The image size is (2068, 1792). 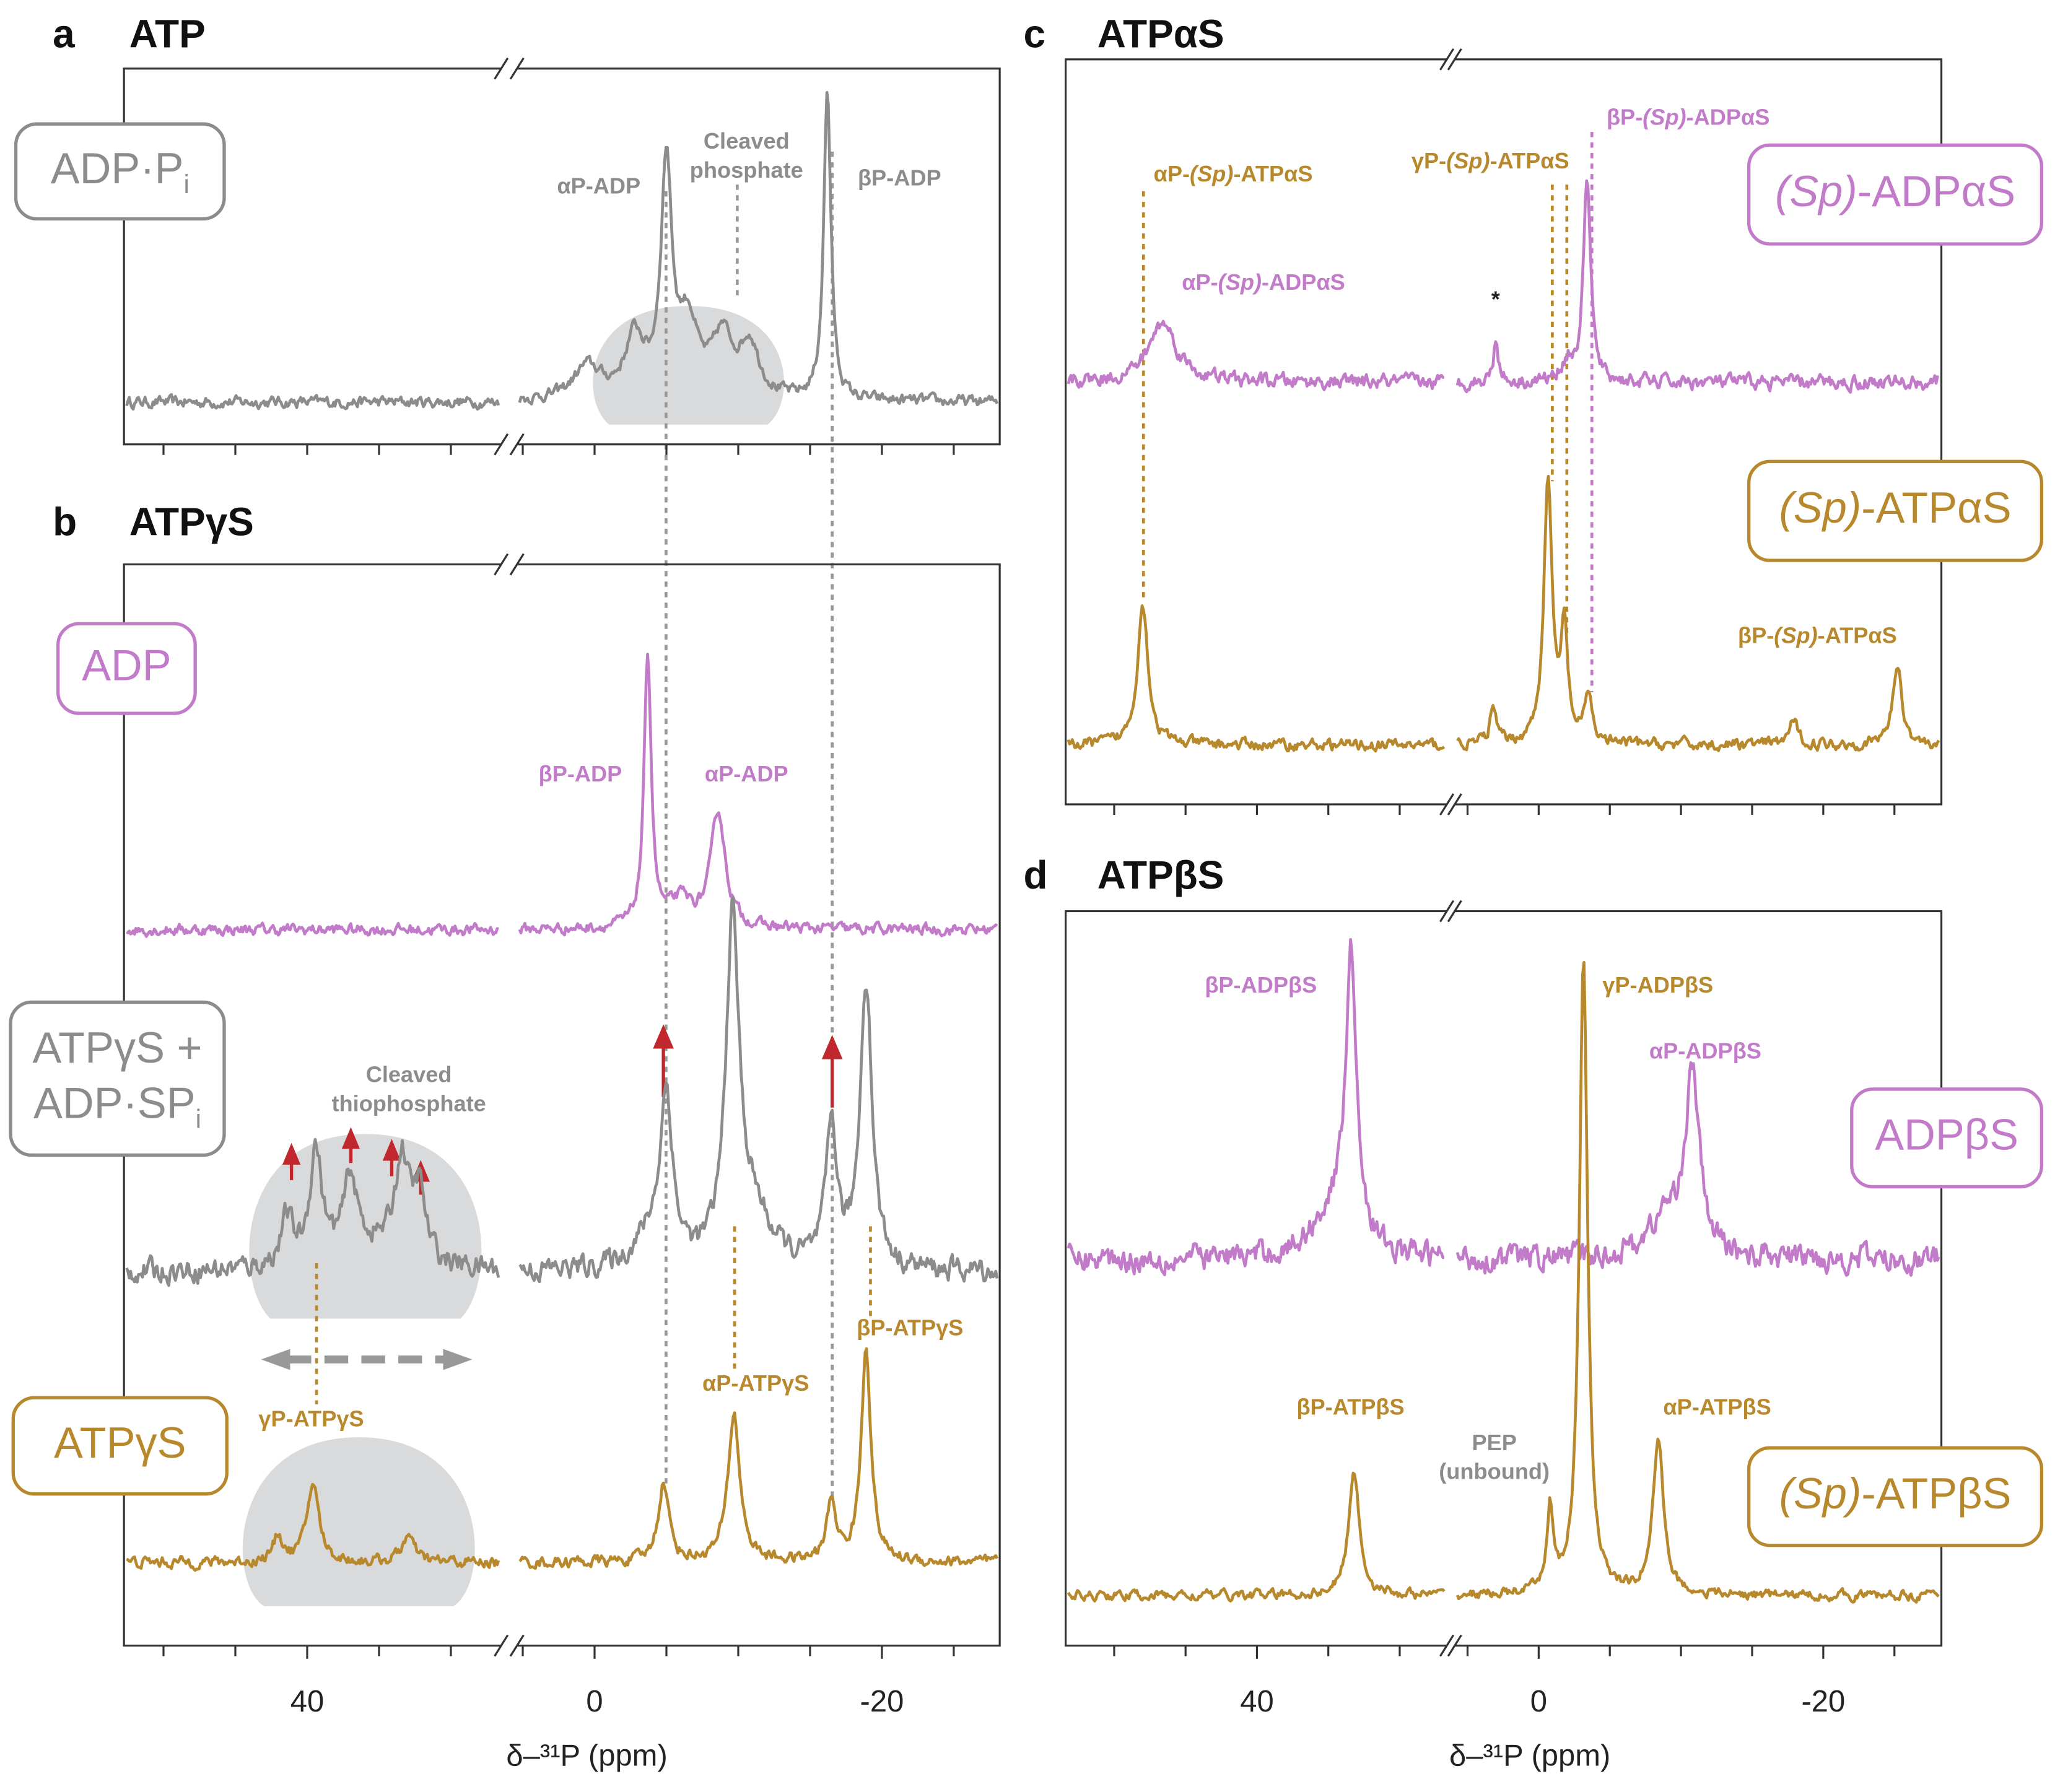 I want to click on annotation: αP-ATPβS, so click(x=1717, y=1406).